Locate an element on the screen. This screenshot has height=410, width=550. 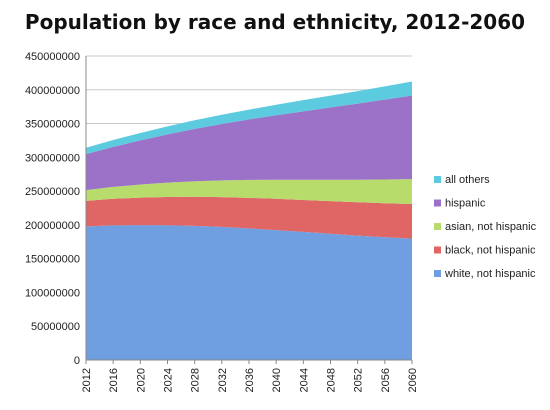
area-all-others is located at coordinates (249, 118).